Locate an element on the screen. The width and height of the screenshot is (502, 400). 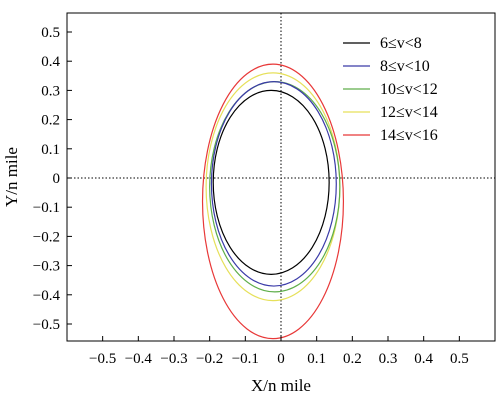
x-tick-label: 0.5 is located at coordinates (459, 359).